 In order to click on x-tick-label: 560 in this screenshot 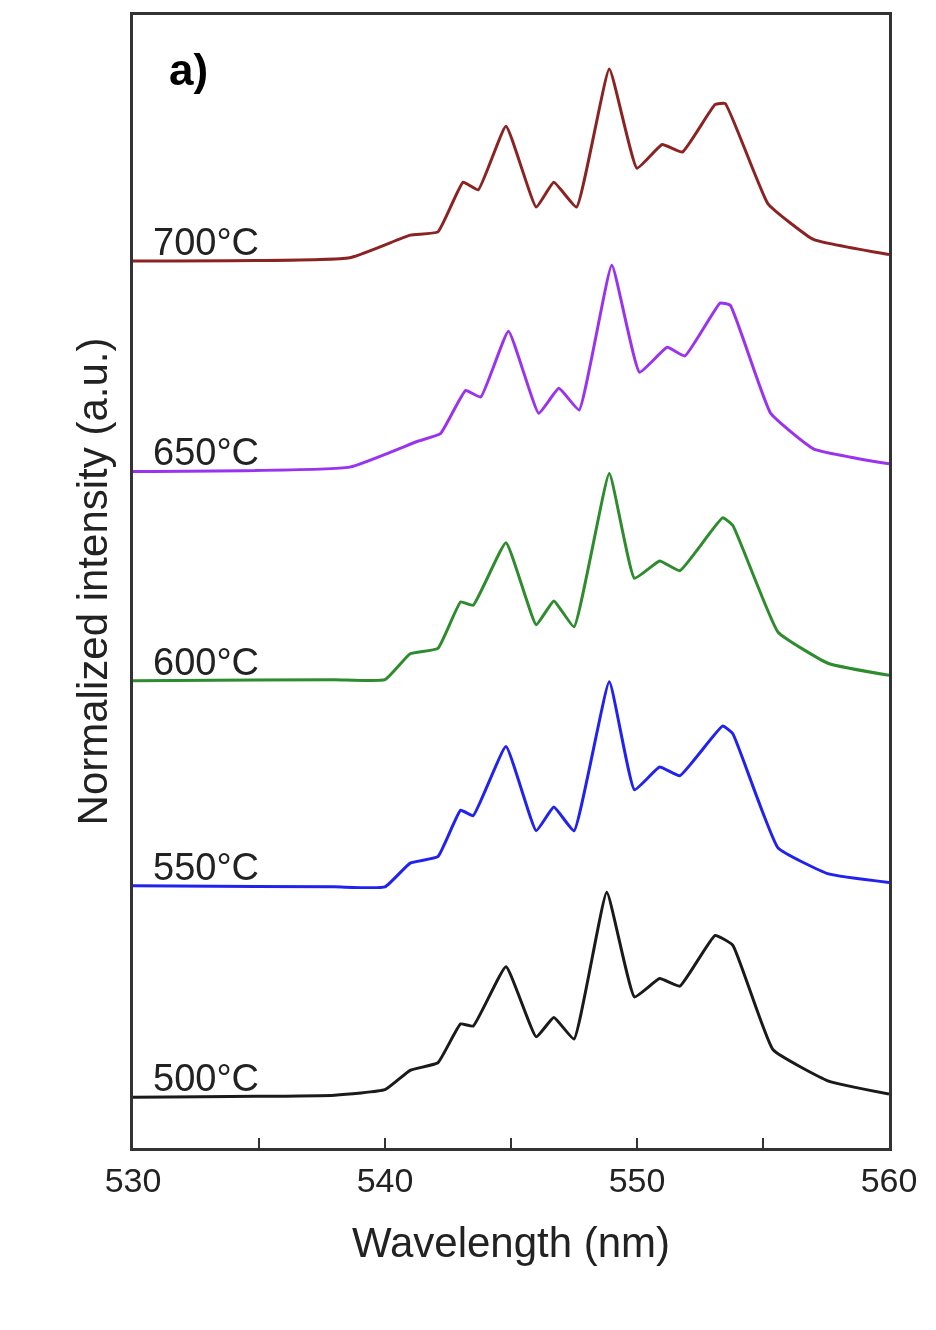, I will do `click(889, 1179)`.